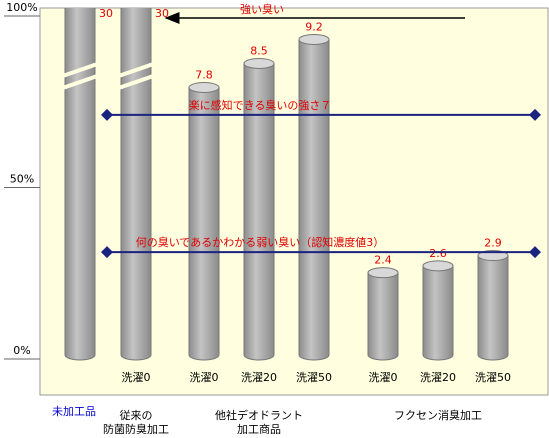 This screenshot has width=549, height=438. Describe the element at coordinates (22, 179) in the screenshot. I see `y-tick-label: 50%` at that location.